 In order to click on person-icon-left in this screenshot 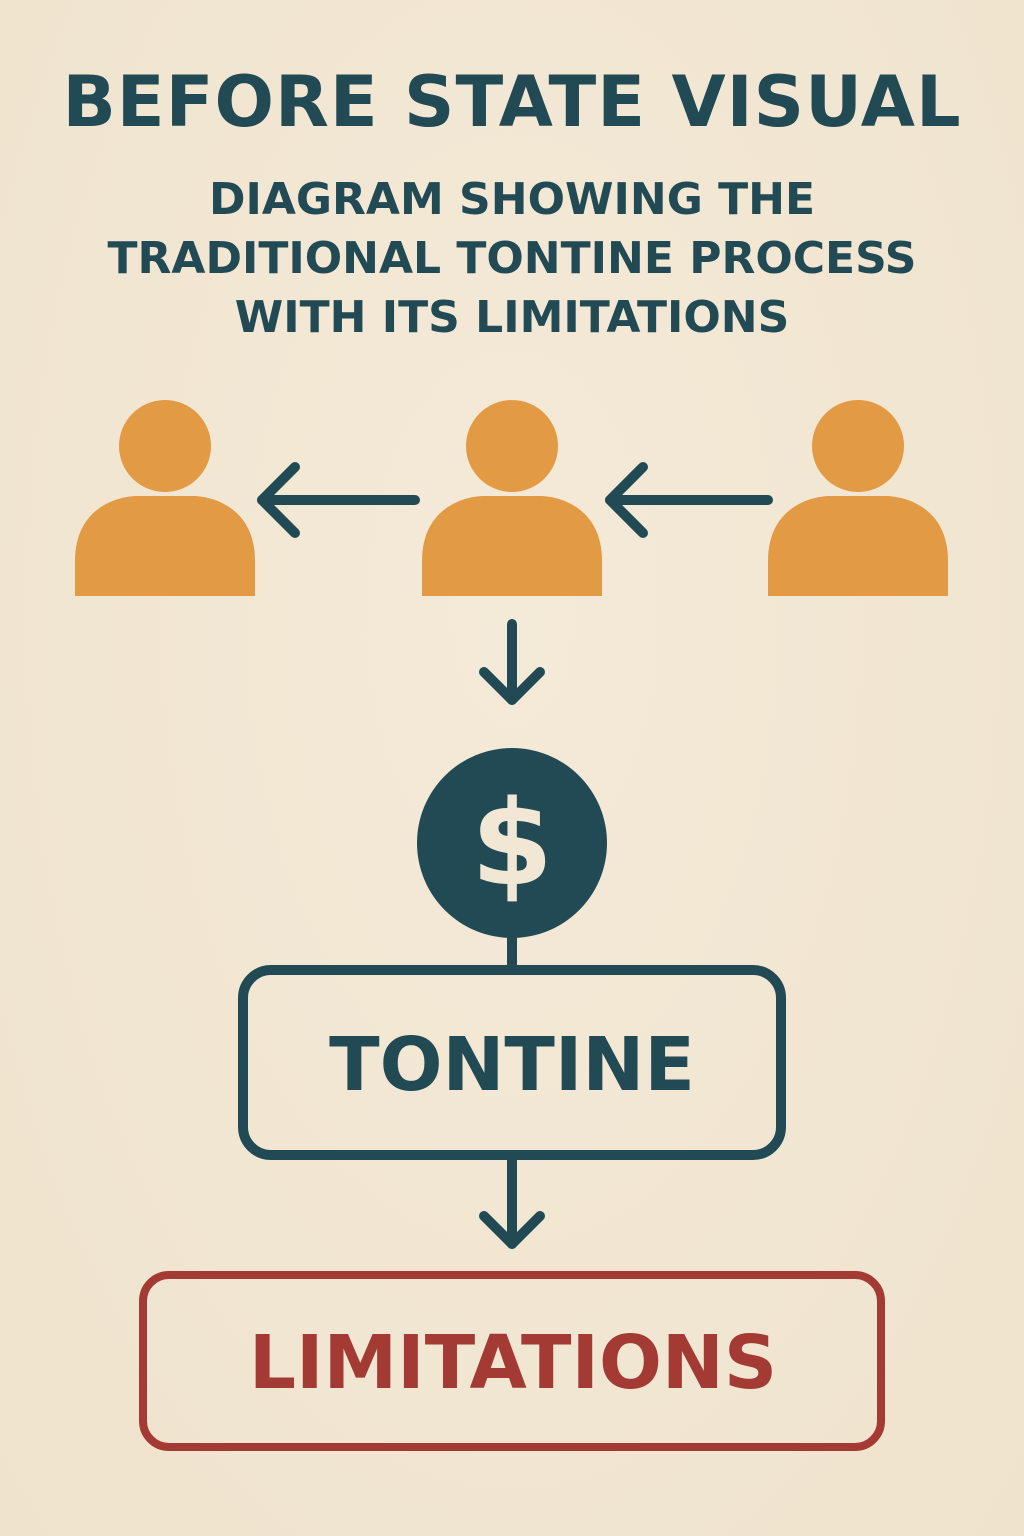, I will do `click(165, 498)`.